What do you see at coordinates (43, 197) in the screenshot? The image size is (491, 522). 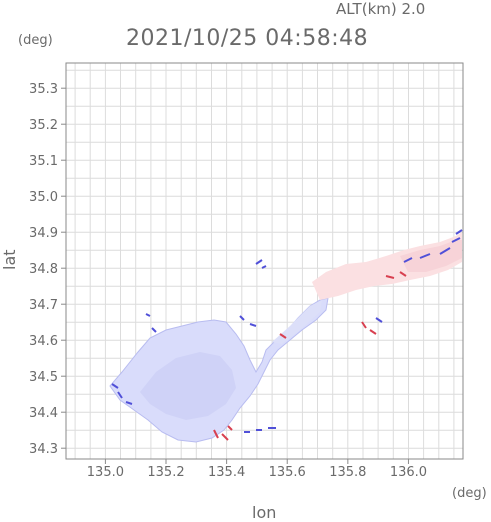 I see `y-tick-label: 35.0` at bounding box center [43, 197].